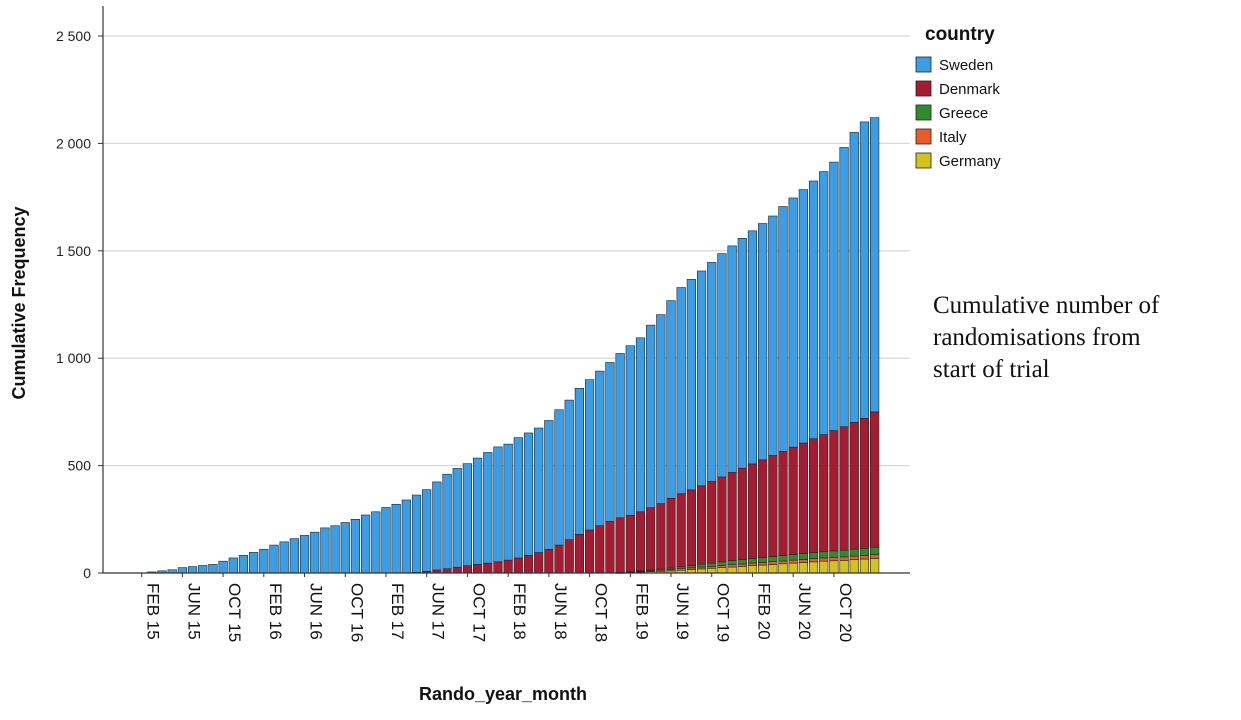 Image resolution: width=1241 pixels, height=720 pixels. Describe the element at coordinates (953, 137) in the screenshot. I see `legend-label-italy: Italy` at that location.